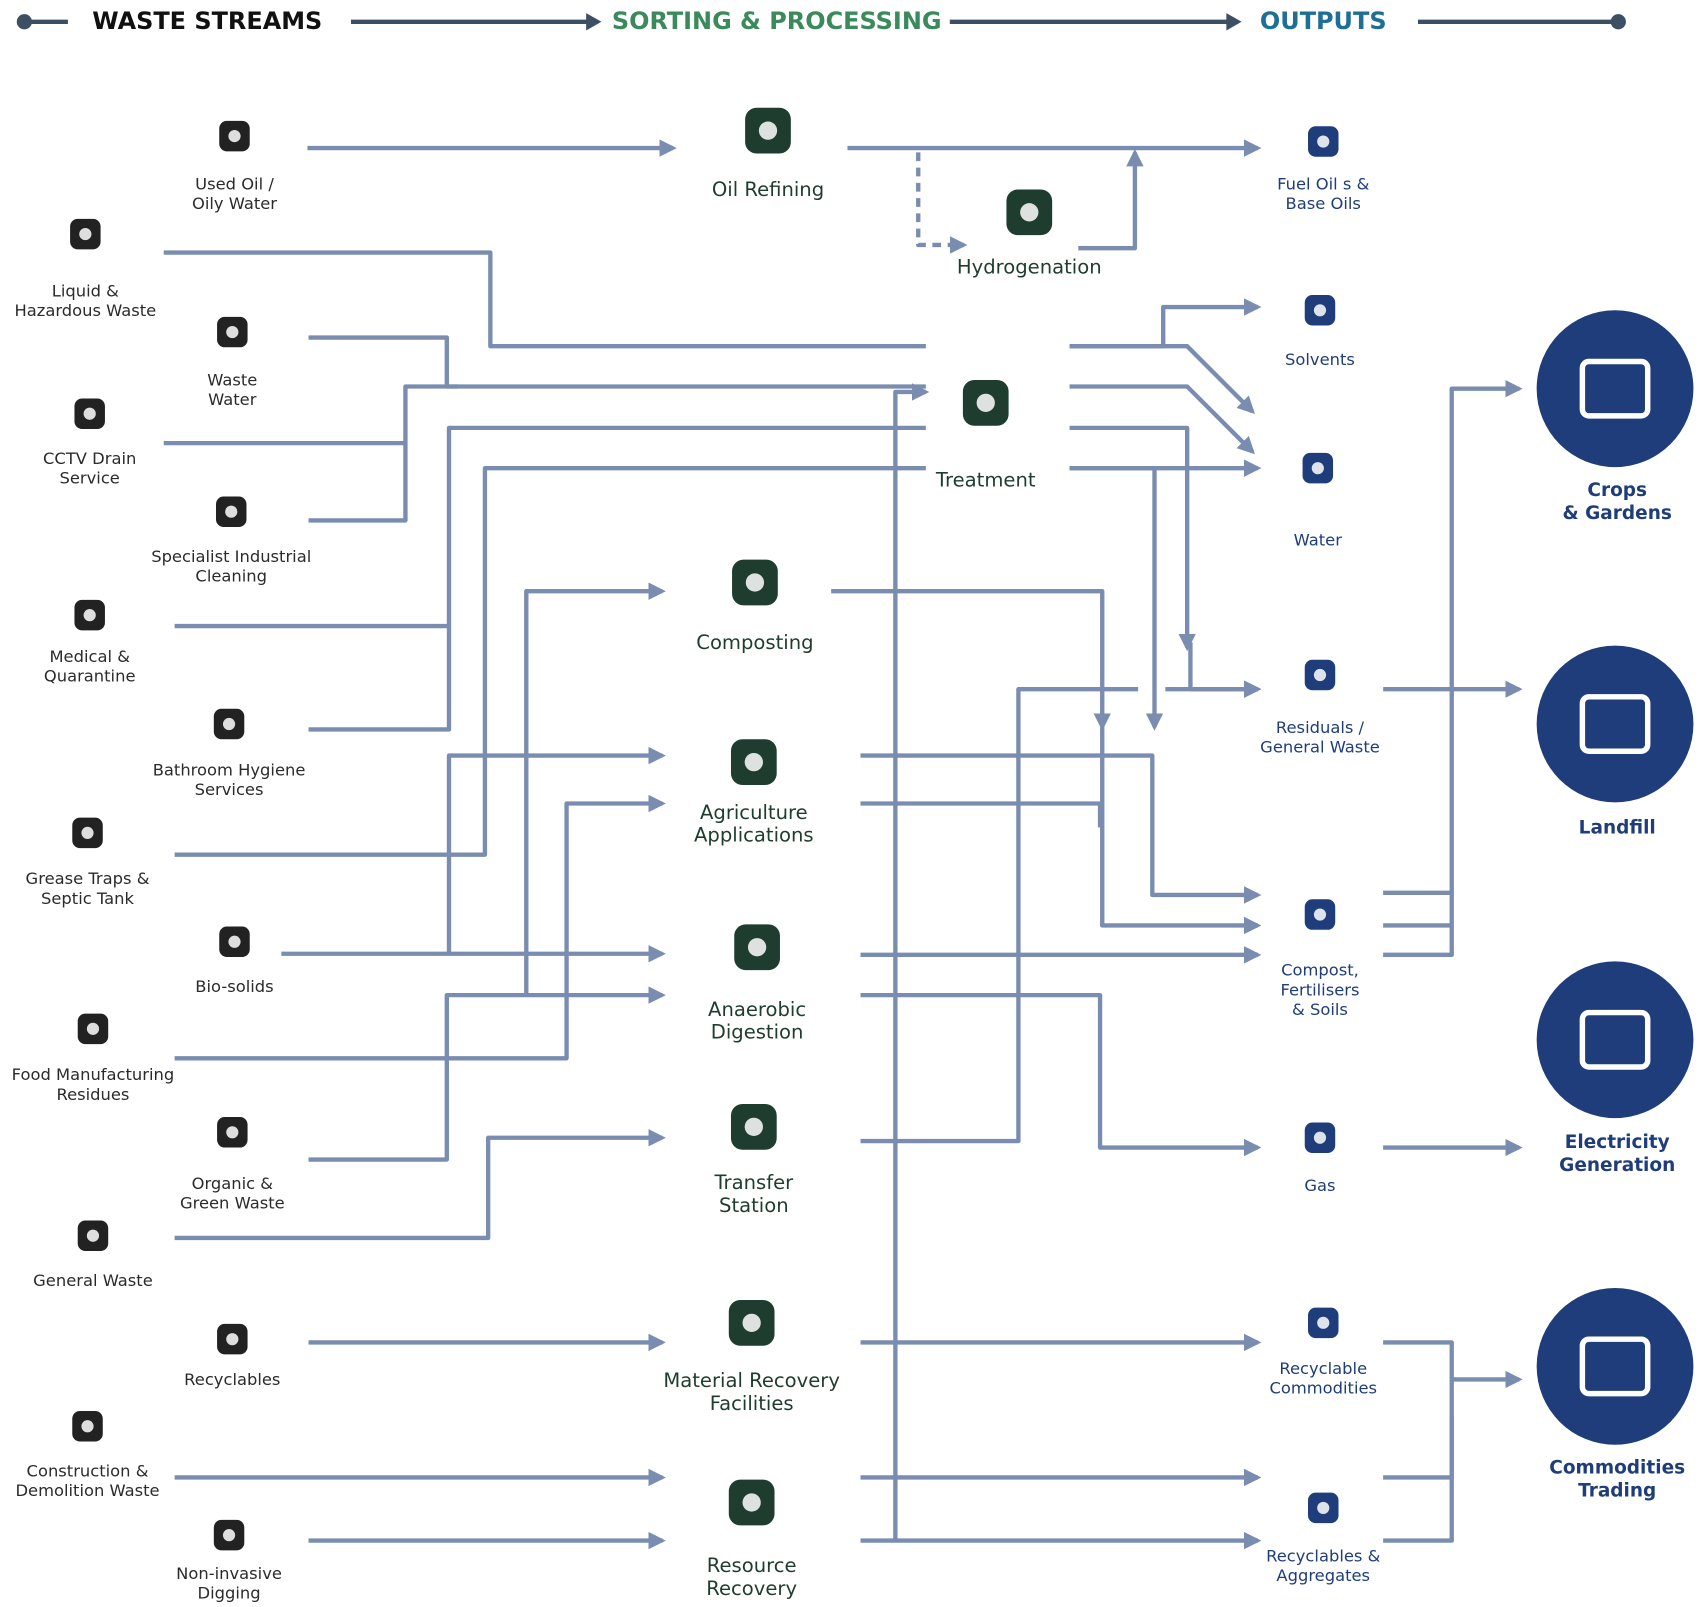  What do you see at coordinates (89, 458) in the screenshot?
I see `node-label: CCTV Drain` at bounding box center [89, 458].